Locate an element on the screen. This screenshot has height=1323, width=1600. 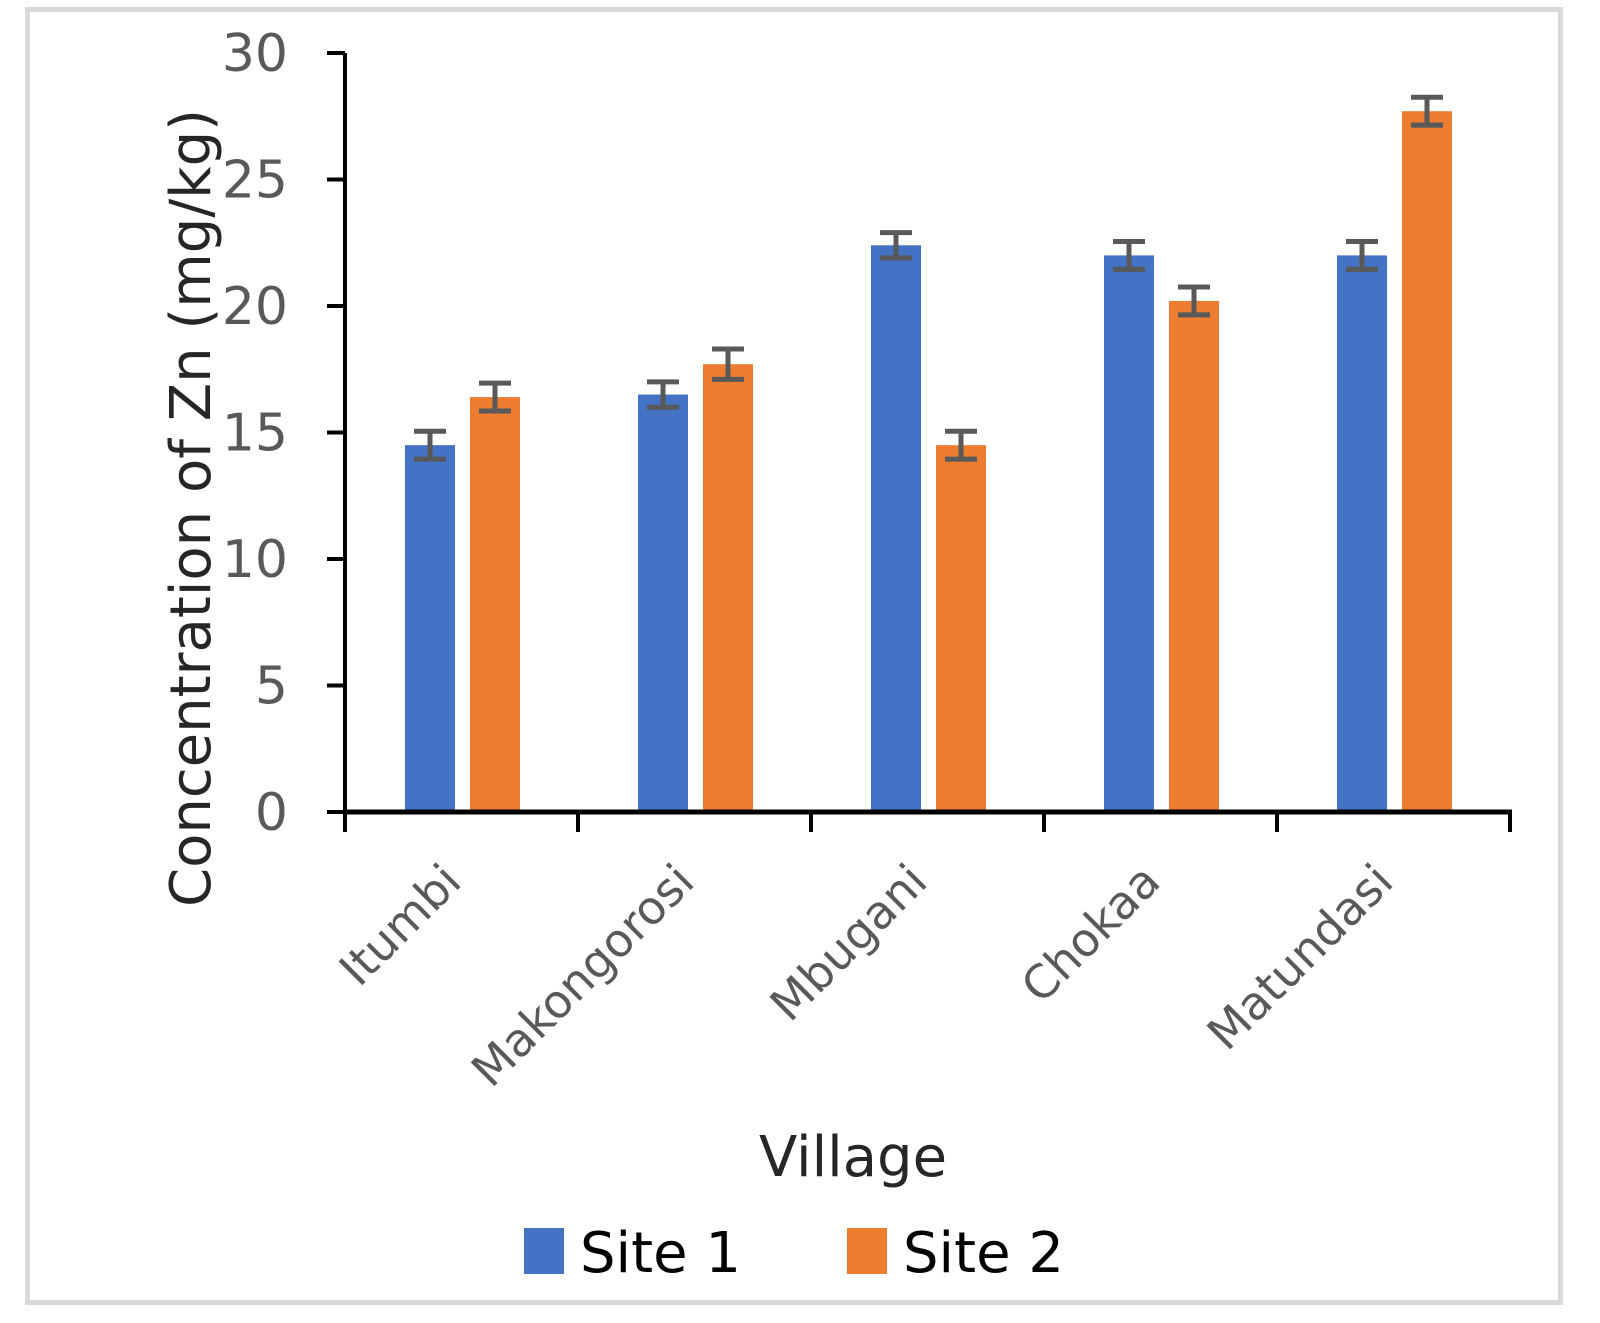
x-tick-label-matundasi: Matundasi is located at coordinates (1300, 957).